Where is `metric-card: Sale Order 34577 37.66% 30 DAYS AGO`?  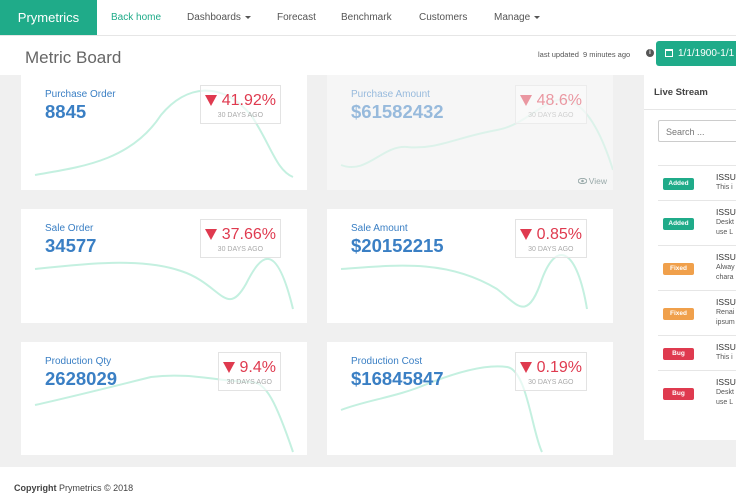 metric-card: Sale Order 34577 37.66% 30 DAYS AGO is located at coordinates (164, 266).